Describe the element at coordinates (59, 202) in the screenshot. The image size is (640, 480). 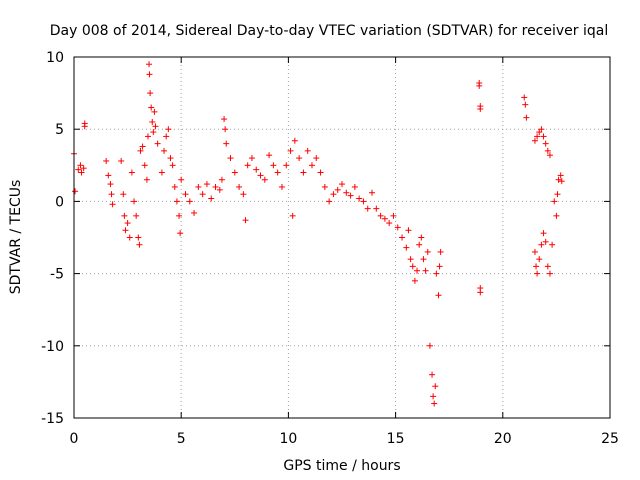
I see `y-tick-label: 0` at that location.